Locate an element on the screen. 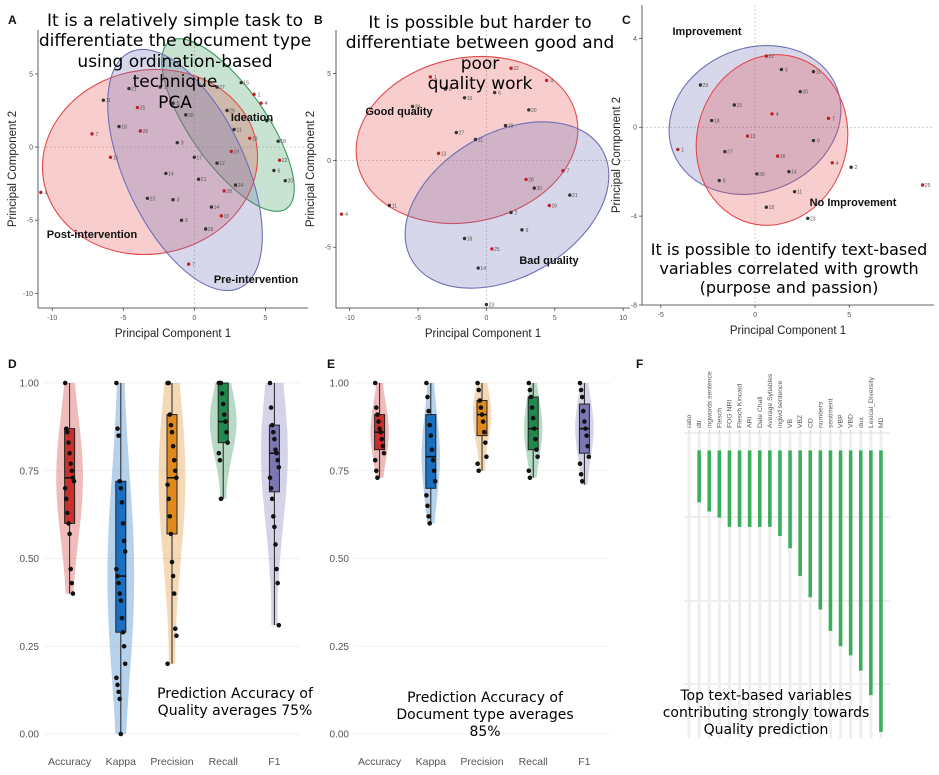 The image size is (939, 775). data-point-id-b-1-0: 4 is located at coordinates (346, 215).